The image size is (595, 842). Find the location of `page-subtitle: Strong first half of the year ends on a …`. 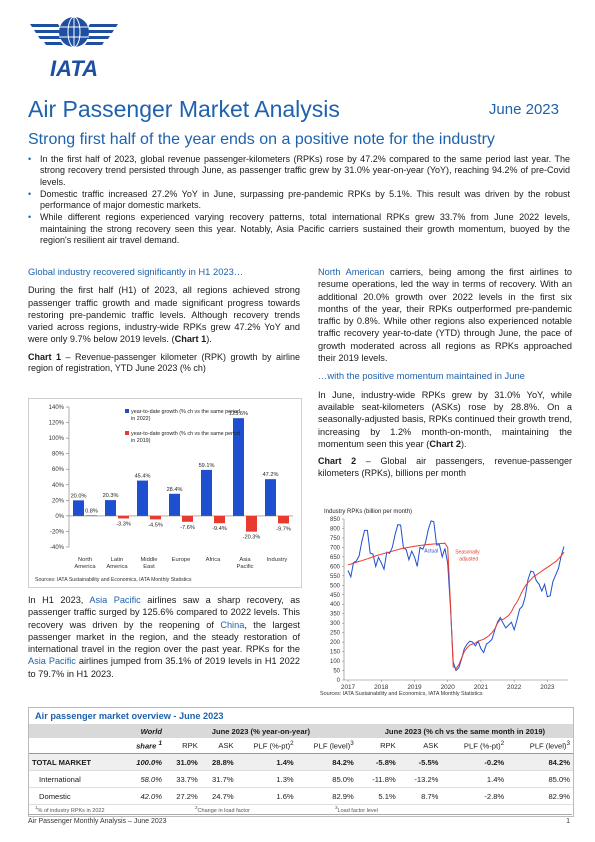

page-subtitle: Strong first half of the year ends on a … is located at coordinates (261, 139).